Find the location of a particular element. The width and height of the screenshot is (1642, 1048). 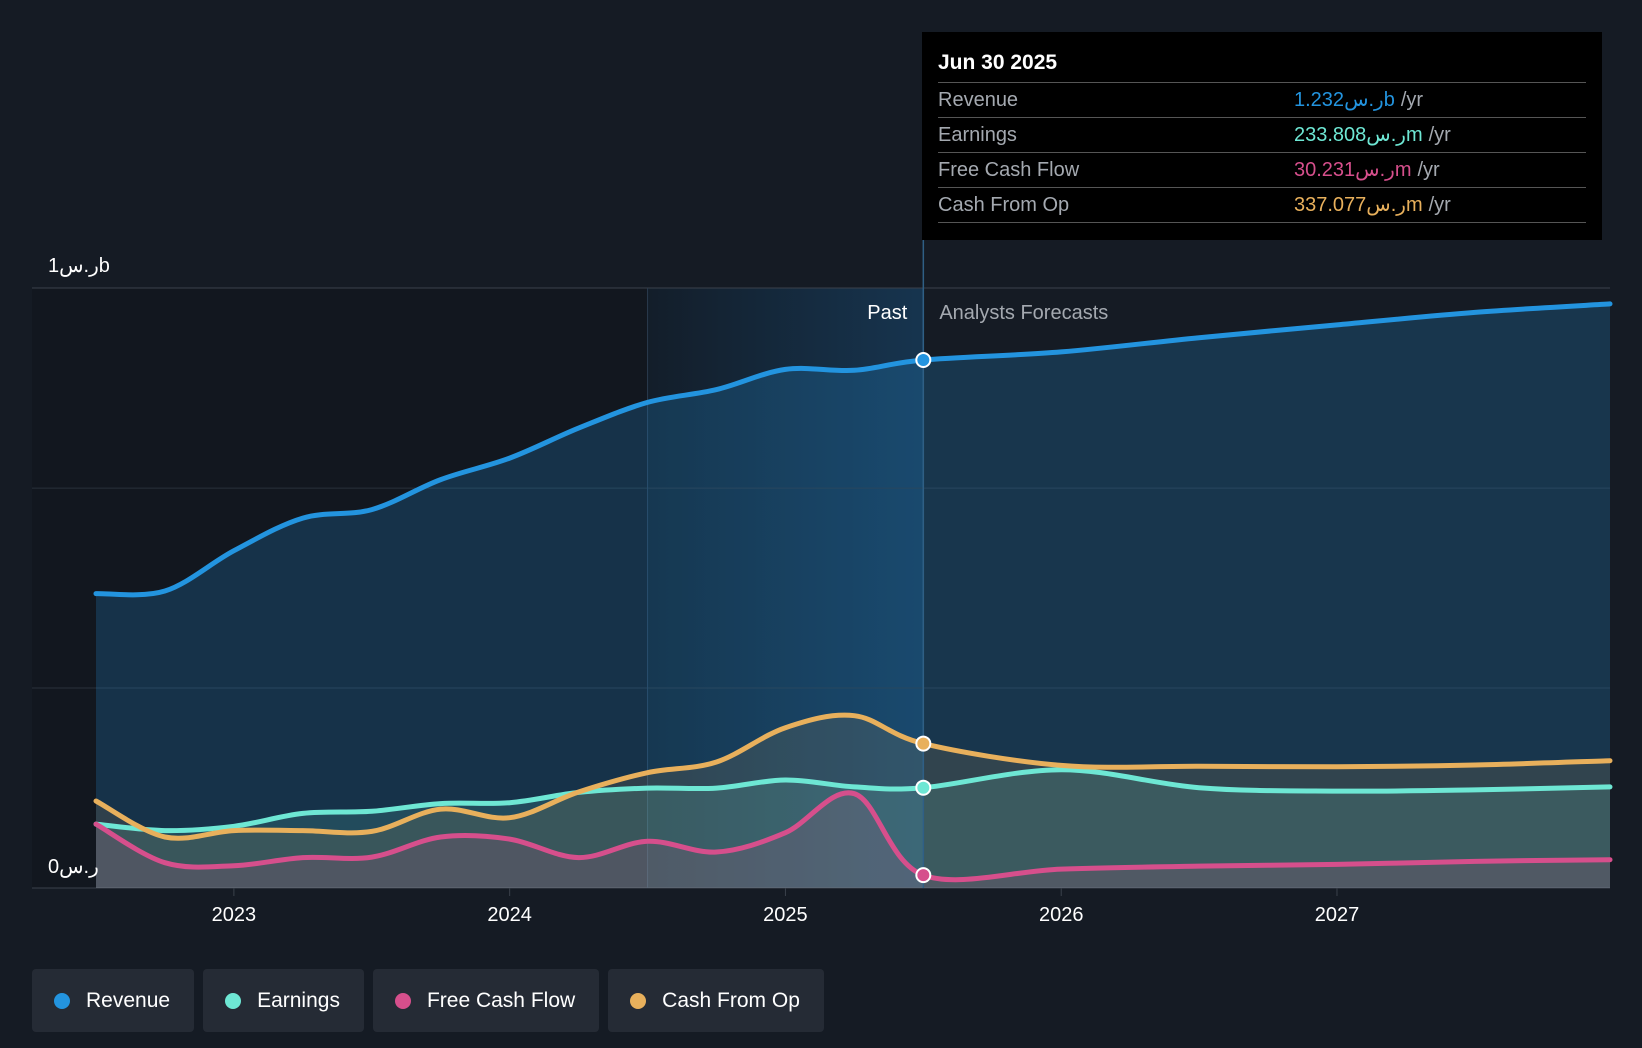

tooltip-label: Cash From Op is located at coordinates (1004, 205).